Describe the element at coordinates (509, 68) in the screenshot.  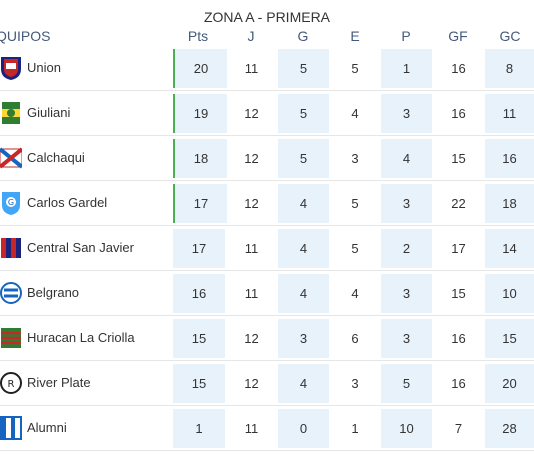
I see `cell-gc: 8` at that location.